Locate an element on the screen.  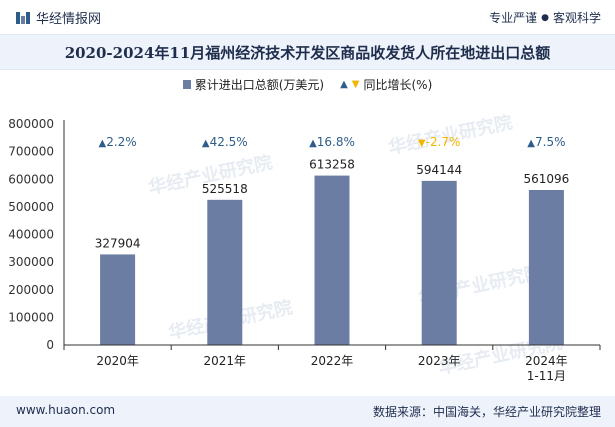
bar-value-label: 613258 is located at coordinates (332, 165).